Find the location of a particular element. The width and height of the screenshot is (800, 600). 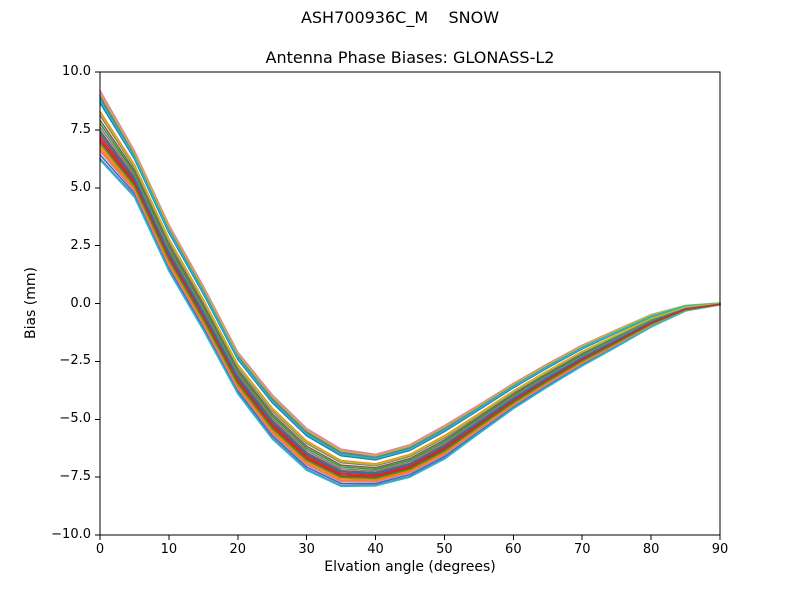

y-tick-label-2.5: 2.5 is located at coordinates (80, 245).